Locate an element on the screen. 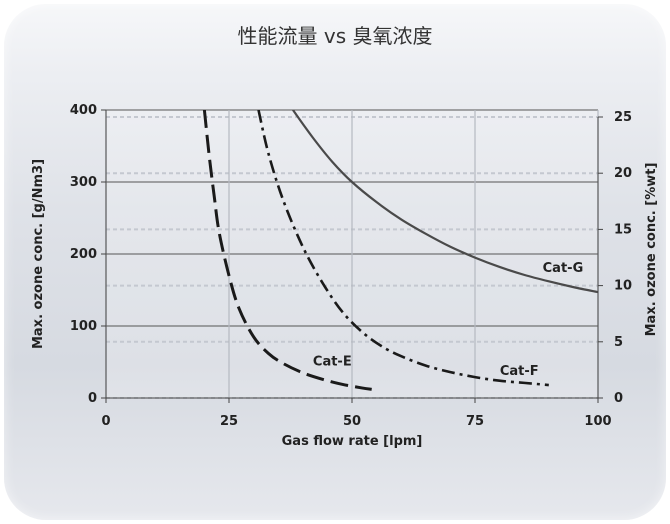  x-tick-label: 25 is located at coordinates (229, 421).